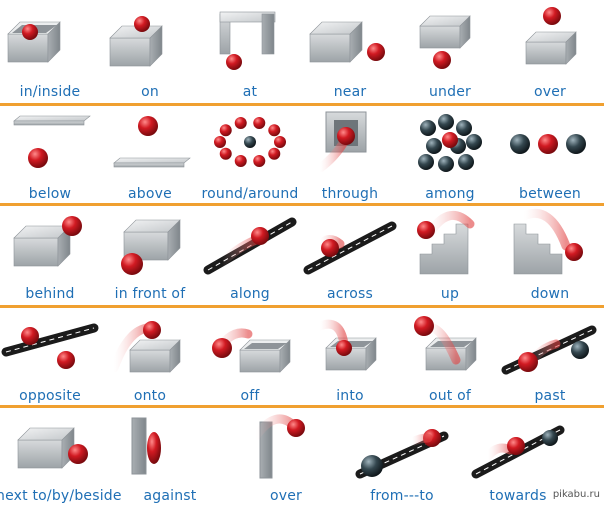 The width and height of the screenshot is (604, 506). Describe the element at coordinates (550, 396) in the screenshot. I see `preposition-label: past` at that location.